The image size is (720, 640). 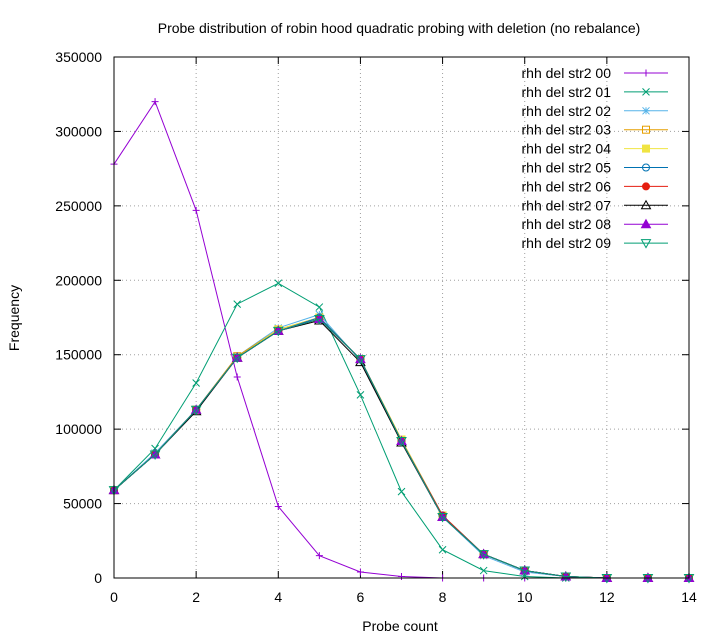 I want to click on x-tick-label: 4, so click(x=278, y=597).